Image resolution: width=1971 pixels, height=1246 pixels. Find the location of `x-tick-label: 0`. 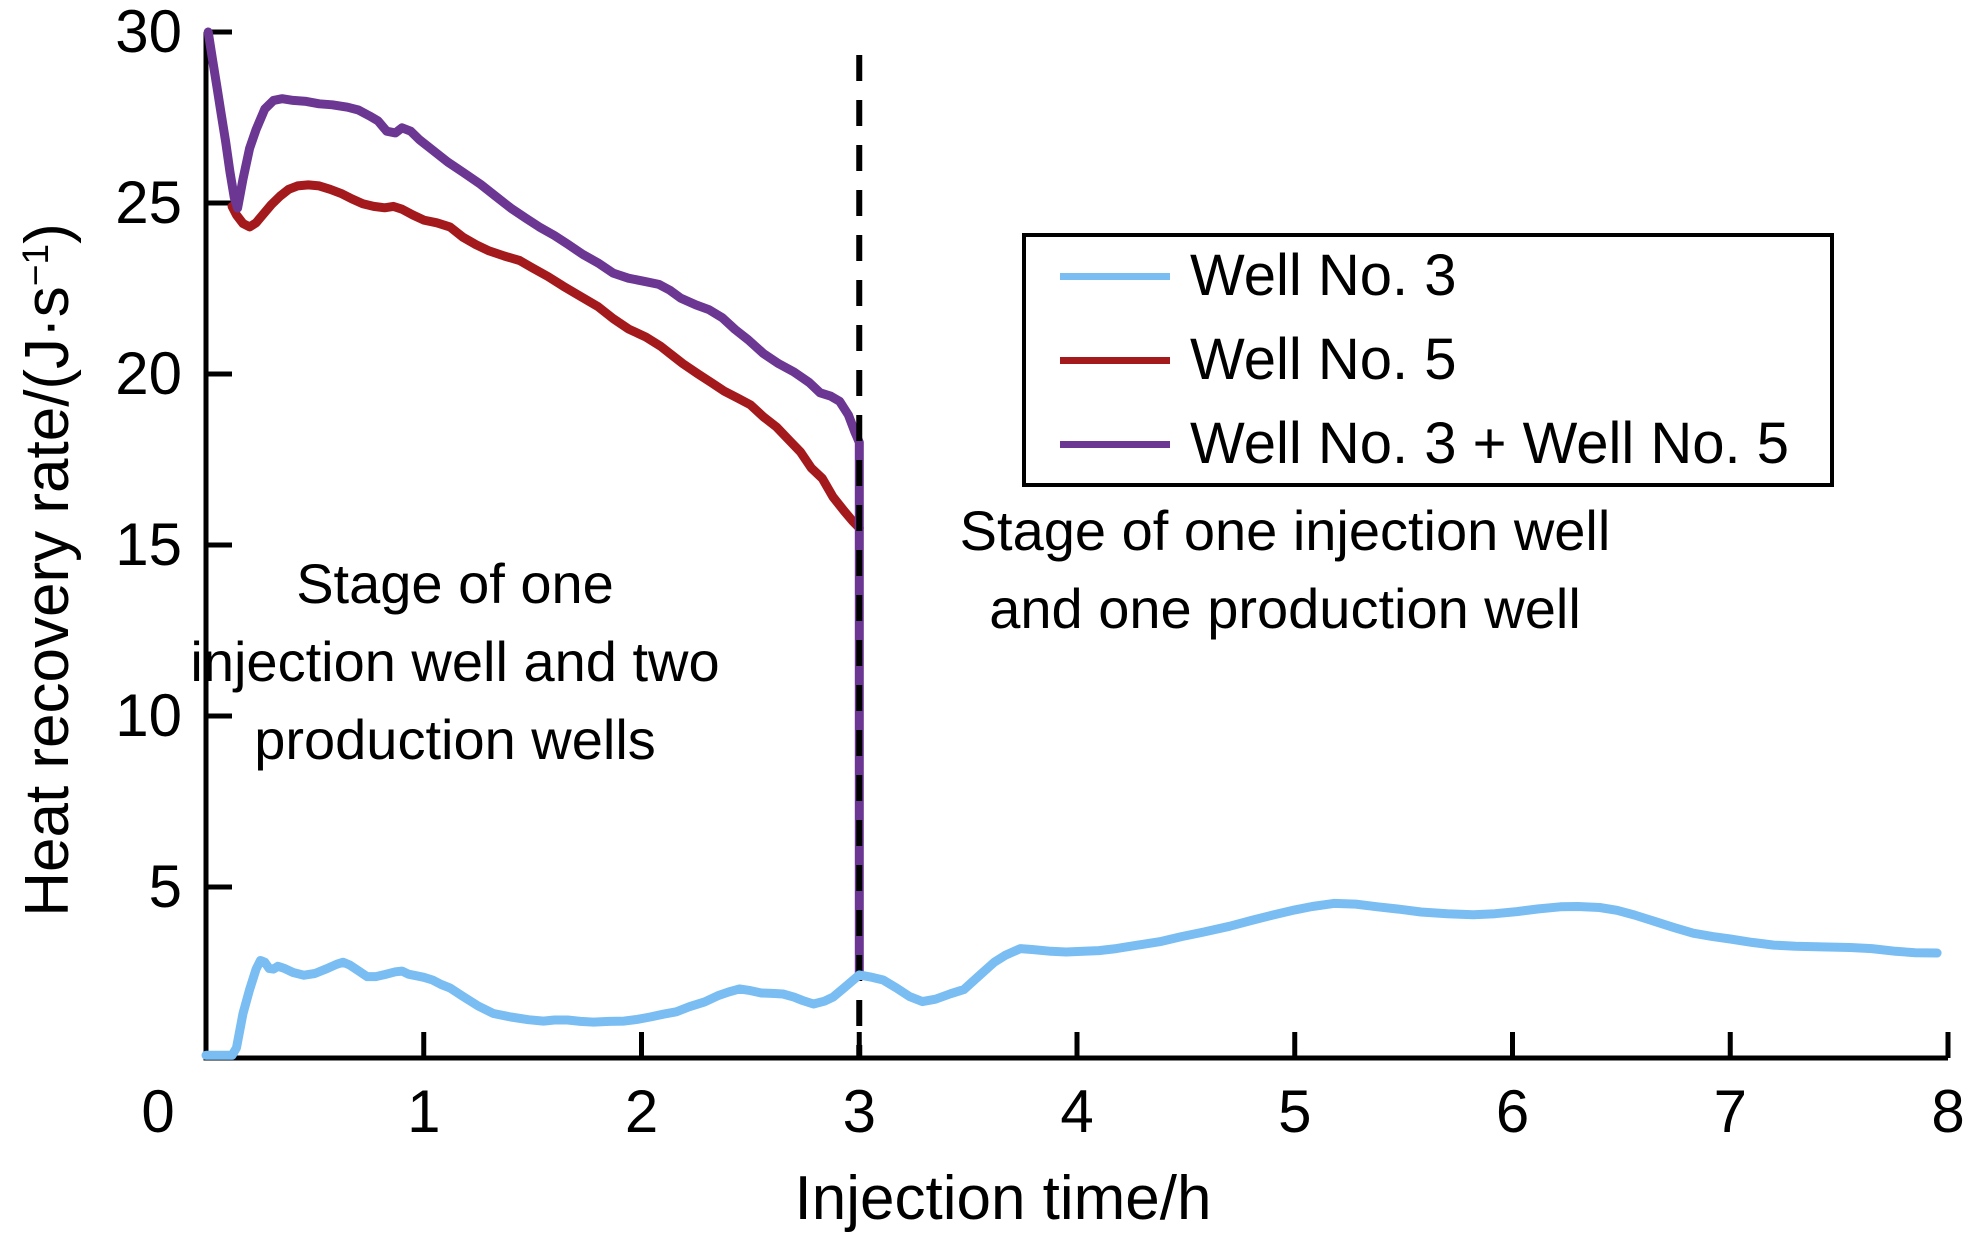

x-tick-label: 0 is located at coordinates (158, 1111).